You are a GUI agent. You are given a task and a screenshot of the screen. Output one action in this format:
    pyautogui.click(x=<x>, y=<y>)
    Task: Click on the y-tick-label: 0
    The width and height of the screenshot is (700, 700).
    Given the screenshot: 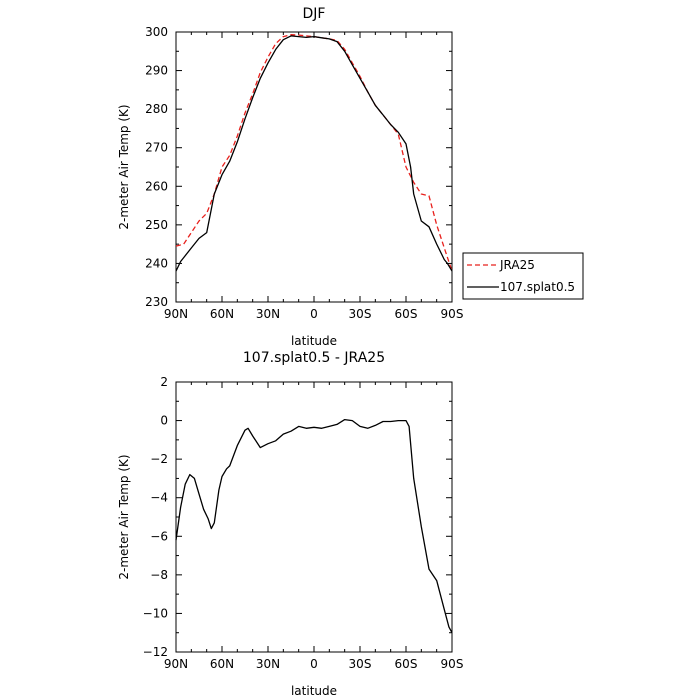 What is the action you would take?
    pyautogui.click(x=164, y=421)
    